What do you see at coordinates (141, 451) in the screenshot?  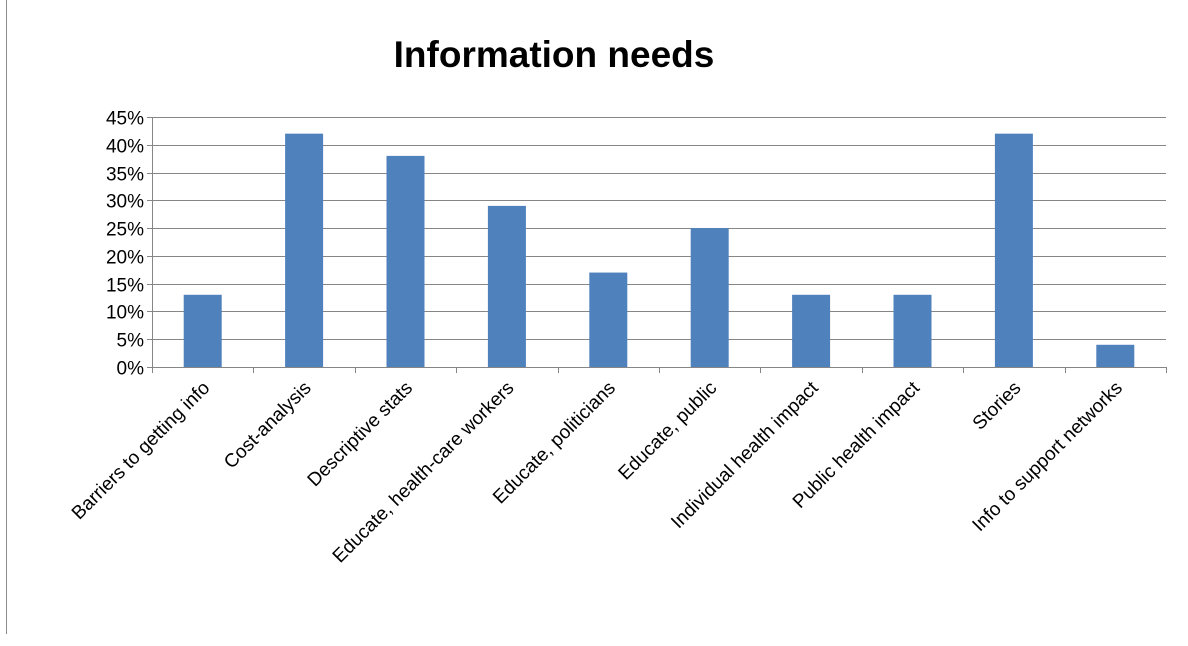 I see `x-category-label: Barriers to getting info` at bounding box center [141, 451].